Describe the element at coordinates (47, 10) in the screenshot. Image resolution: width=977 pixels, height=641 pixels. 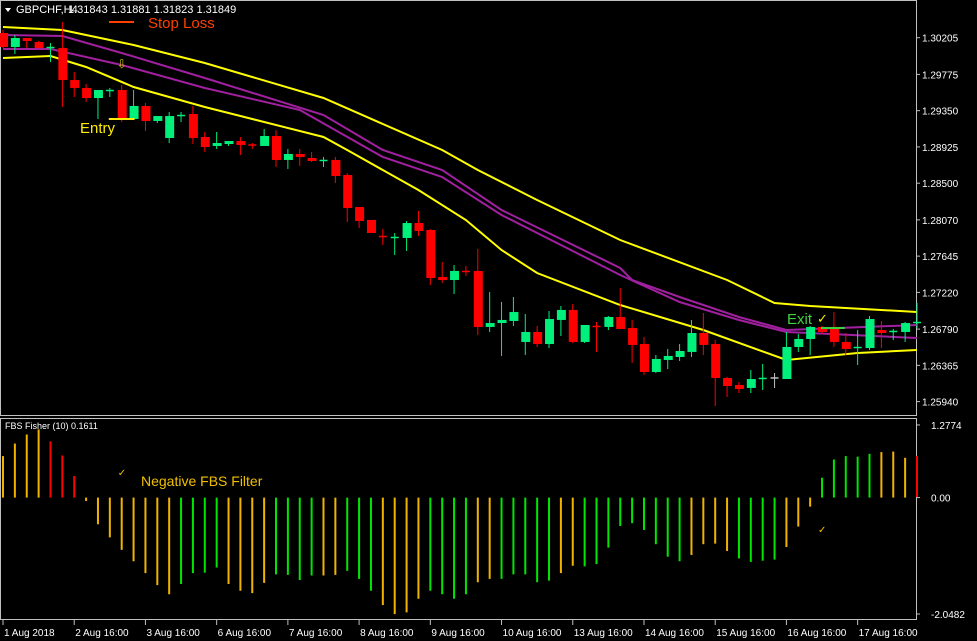
I see `symbol-timeframe: GBPCHF,H4` at that location.